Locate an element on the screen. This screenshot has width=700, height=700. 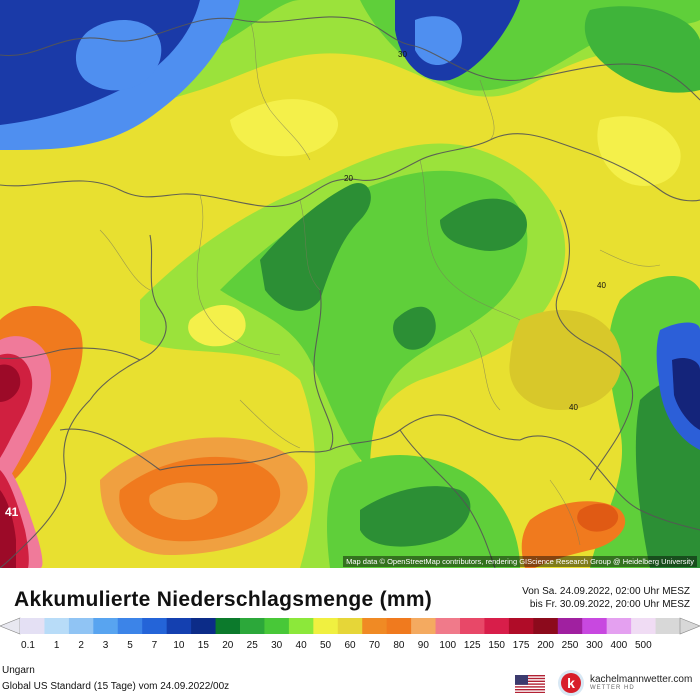
legend-title: Akkumulierte Niederschlagsmenge (mm) is located at coordinates (223, 599).